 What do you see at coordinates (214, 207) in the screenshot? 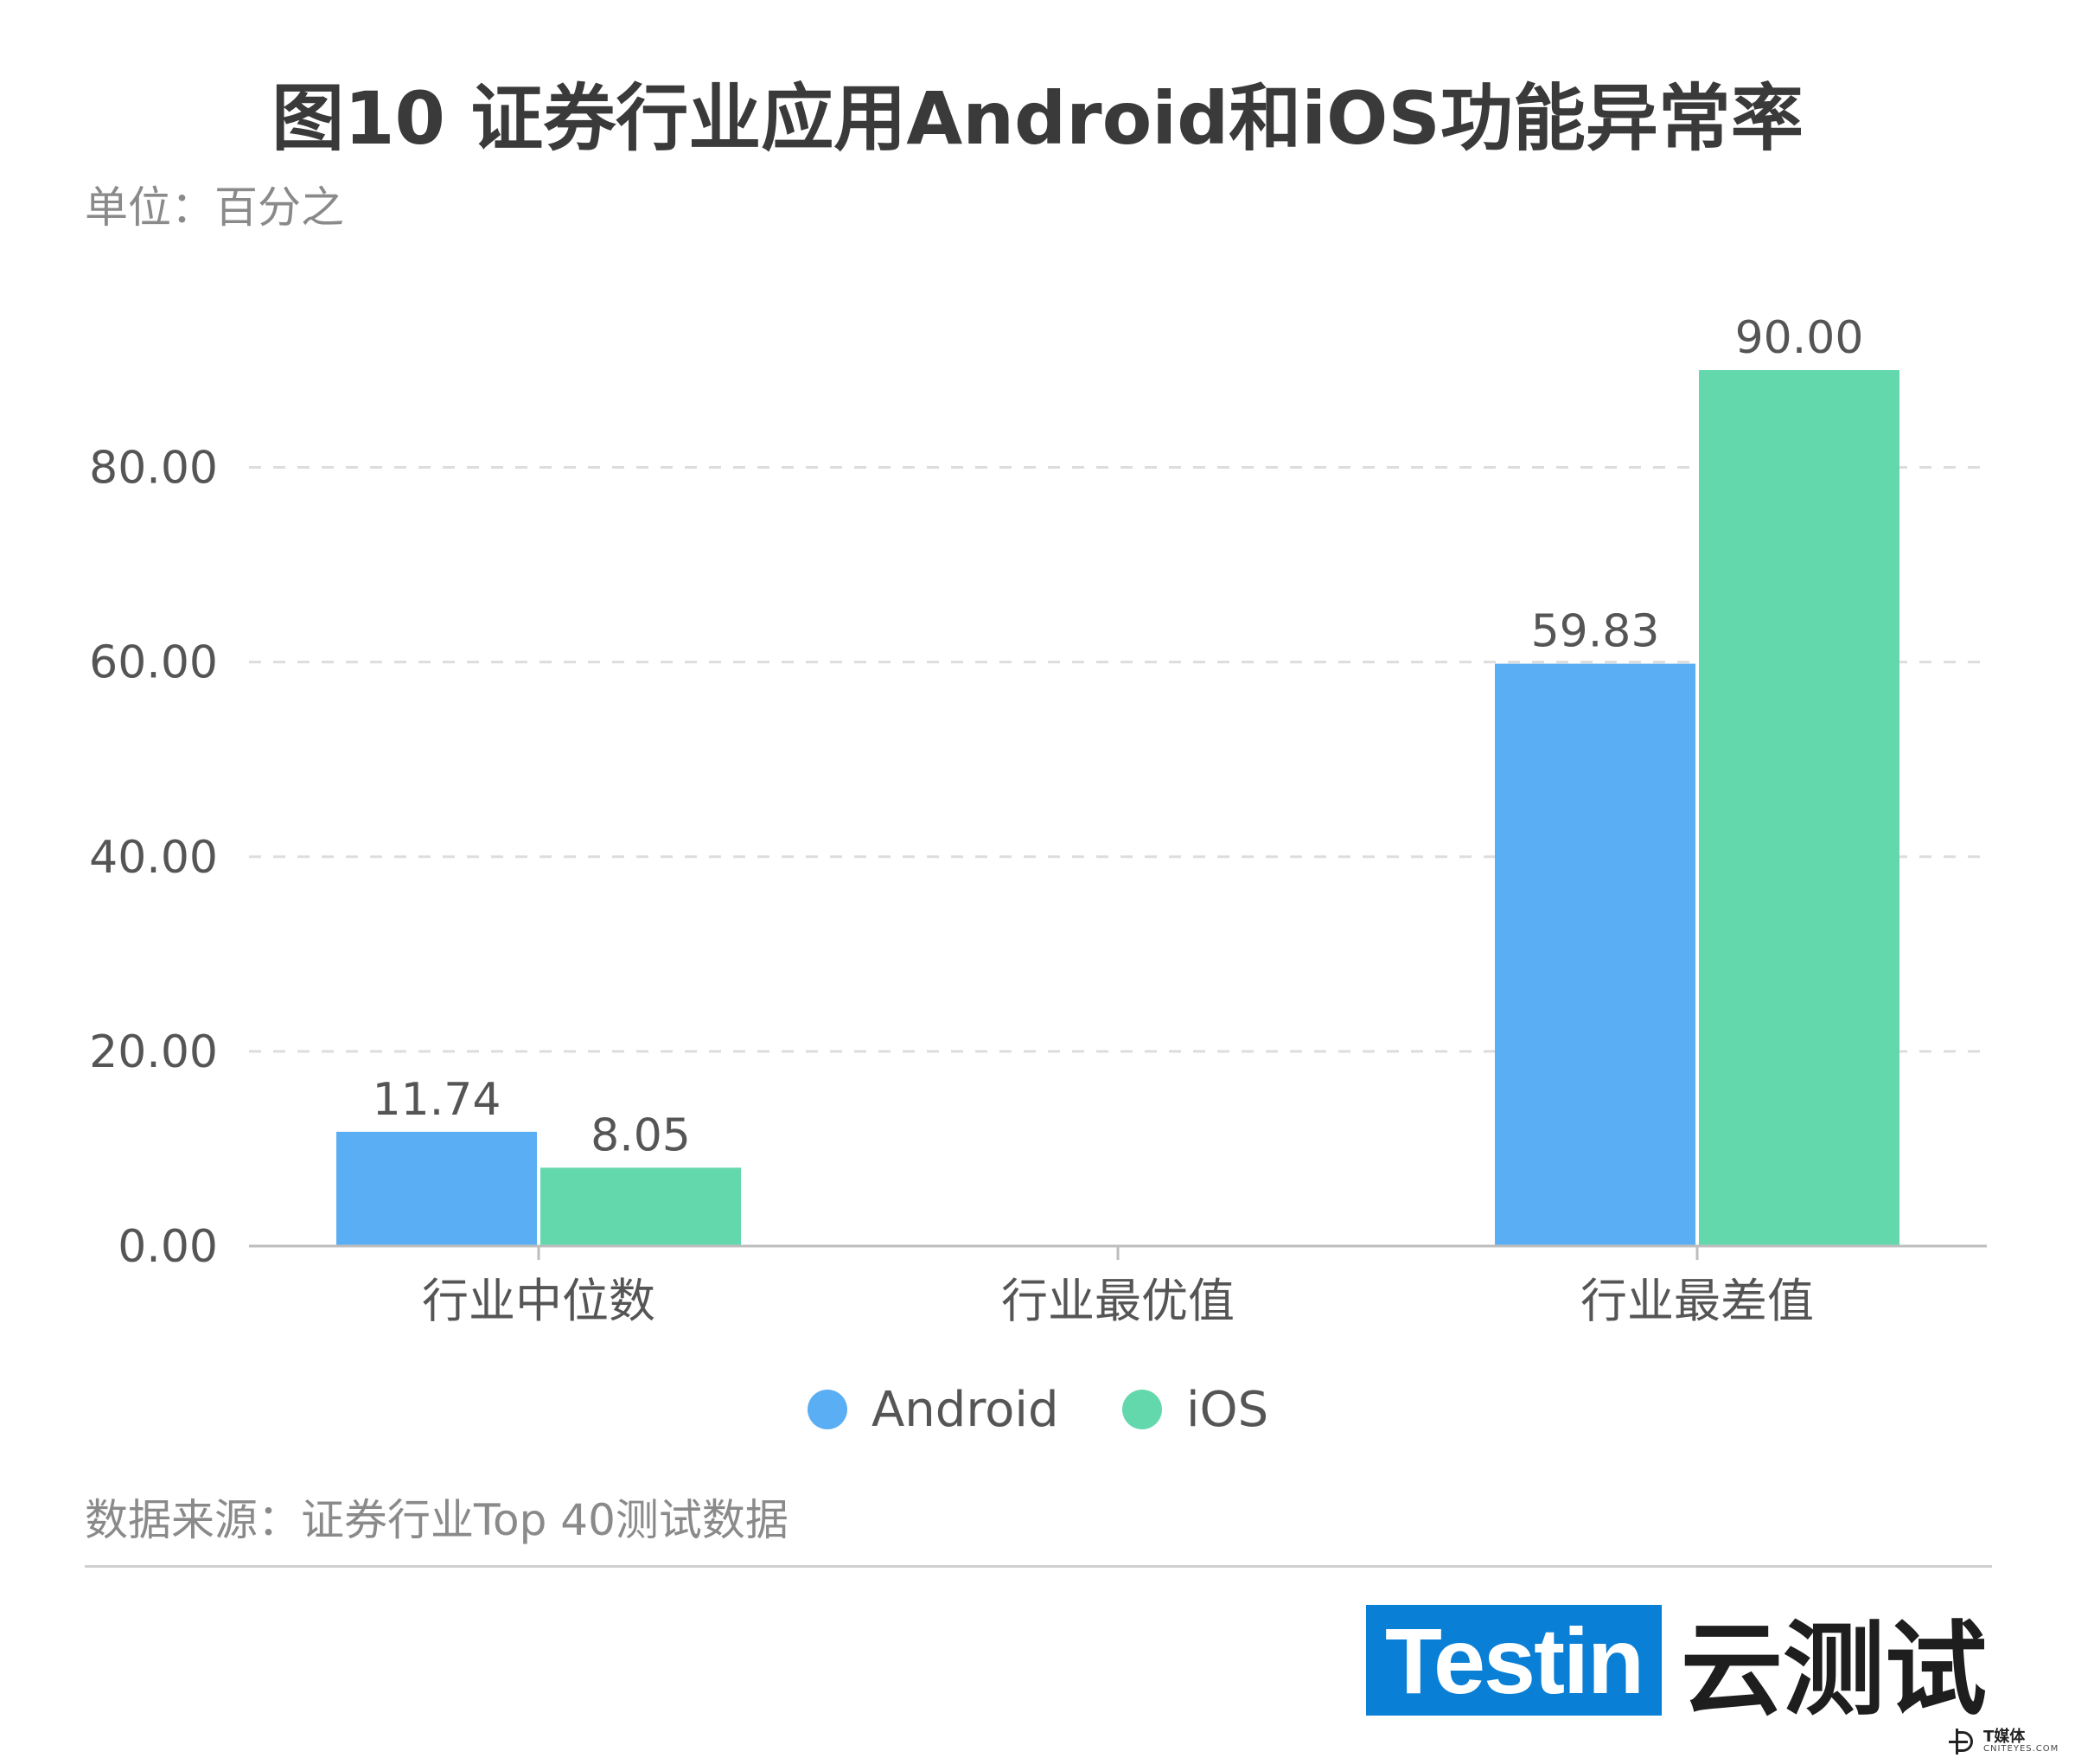
I see `unit-label: 单位：百分之` at bounding box center [214, 207].